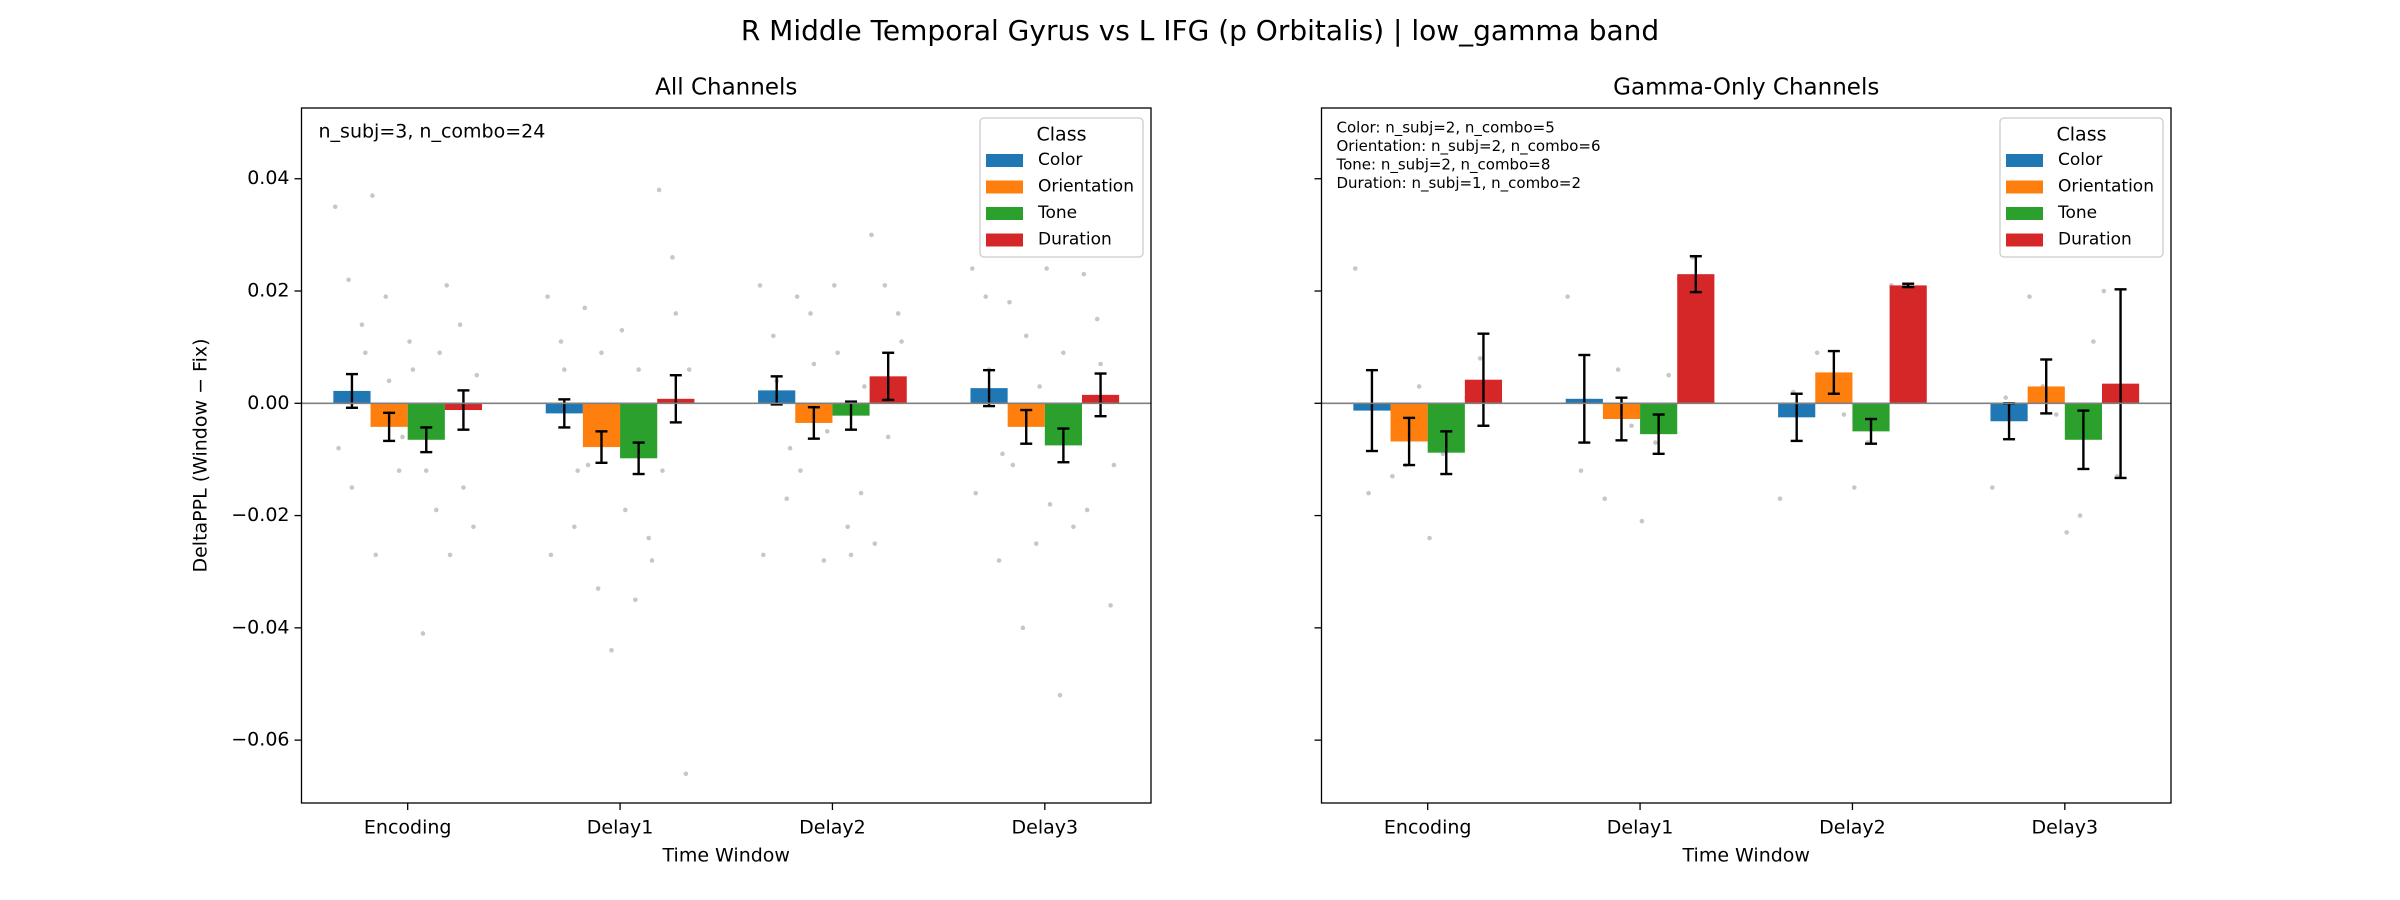 Image resolution: width=2400 pixels, height=900 pixels. What do you see at coordinates (1075, 240) in the screenshot?
I see `legend-label: Duration` at bounding box center [1075, 240].